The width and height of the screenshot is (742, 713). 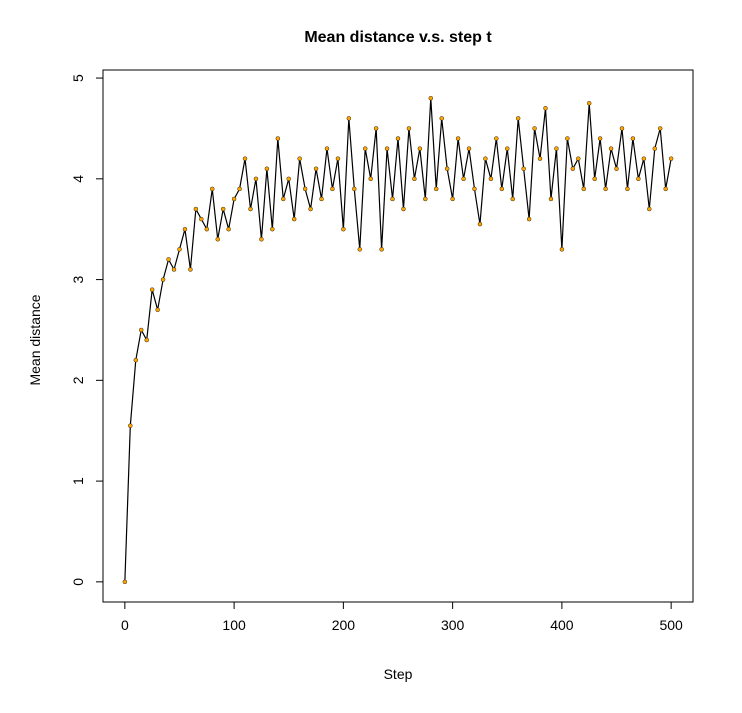 I want to click on x-axis-label: Step, so click(x=398, y=674).